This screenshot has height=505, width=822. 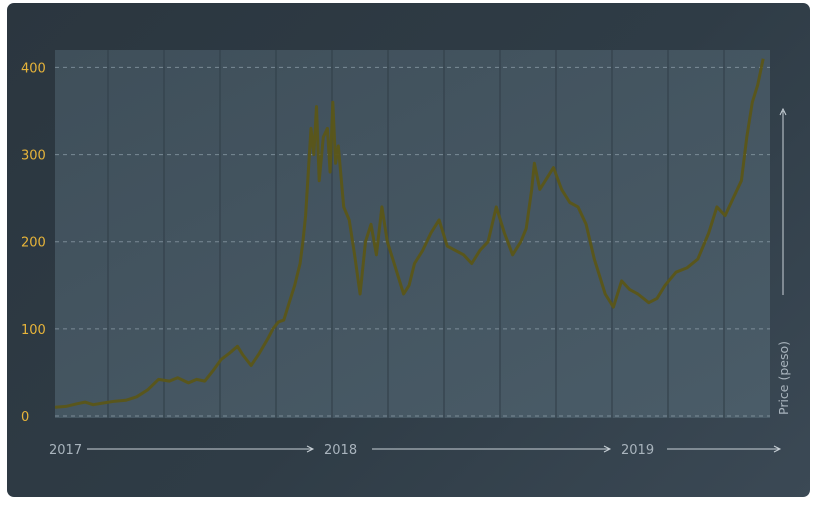 I want to click on x-axis: 2017 2018 2019, so click(x=415, y=450).